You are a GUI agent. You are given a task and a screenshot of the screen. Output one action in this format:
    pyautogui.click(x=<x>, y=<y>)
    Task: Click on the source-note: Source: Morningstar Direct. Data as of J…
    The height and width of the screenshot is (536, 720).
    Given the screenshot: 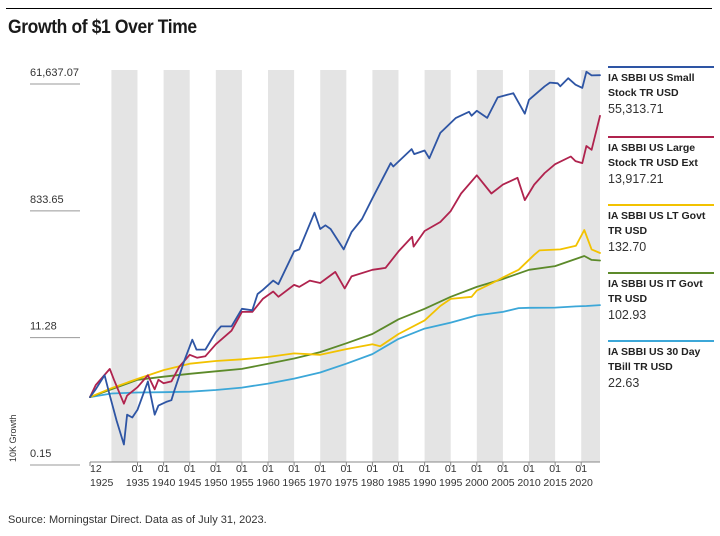 What is the action you would take?
    pyautogui.click(x=137, y=520)
    